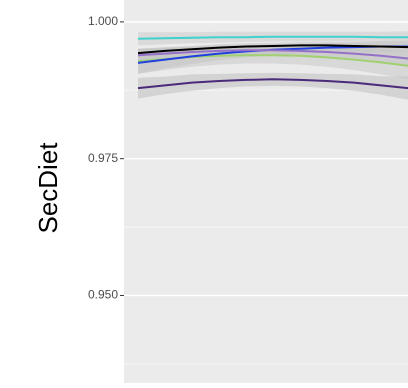  I want to click on y-tick-label-0: 1.000, so click(103, 21).